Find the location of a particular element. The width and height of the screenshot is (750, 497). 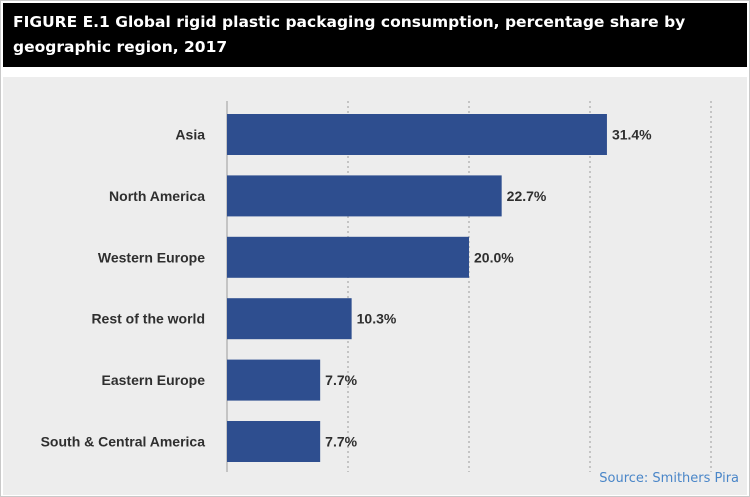

category-label-eastern-europe: Eastern Europe is located at coordinates (154, 380).